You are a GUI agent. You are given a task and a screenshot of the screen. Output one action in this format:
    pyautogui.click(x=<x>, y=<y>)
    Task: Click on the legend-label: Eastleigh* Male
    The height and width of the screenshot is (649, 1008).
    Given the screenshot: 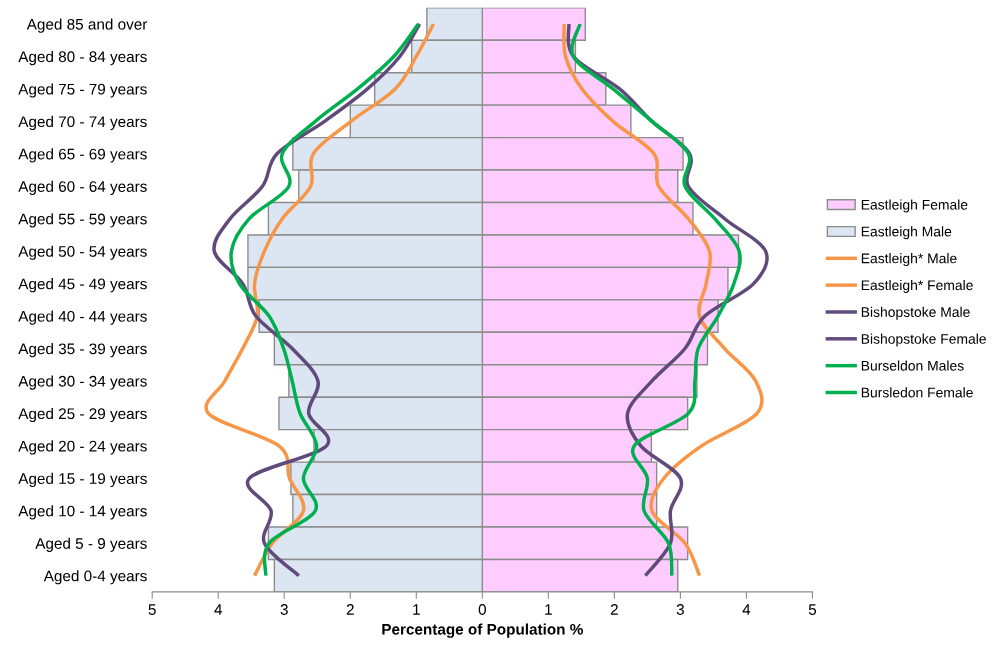 What is the action you would take?
    pyautogui.click(x=909, y=260)
    